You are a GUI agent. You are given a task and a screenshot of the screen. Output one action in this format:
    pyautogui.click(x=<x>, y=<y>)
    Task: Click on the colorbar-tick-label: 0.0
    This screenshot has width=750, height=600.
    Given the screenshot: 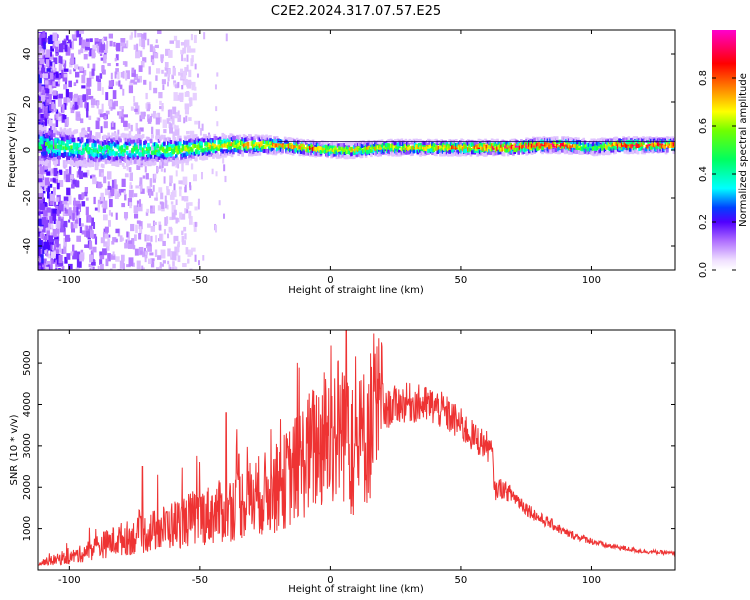 What is the action you would take?
    pyautogui.click(x=703, y=270)
    